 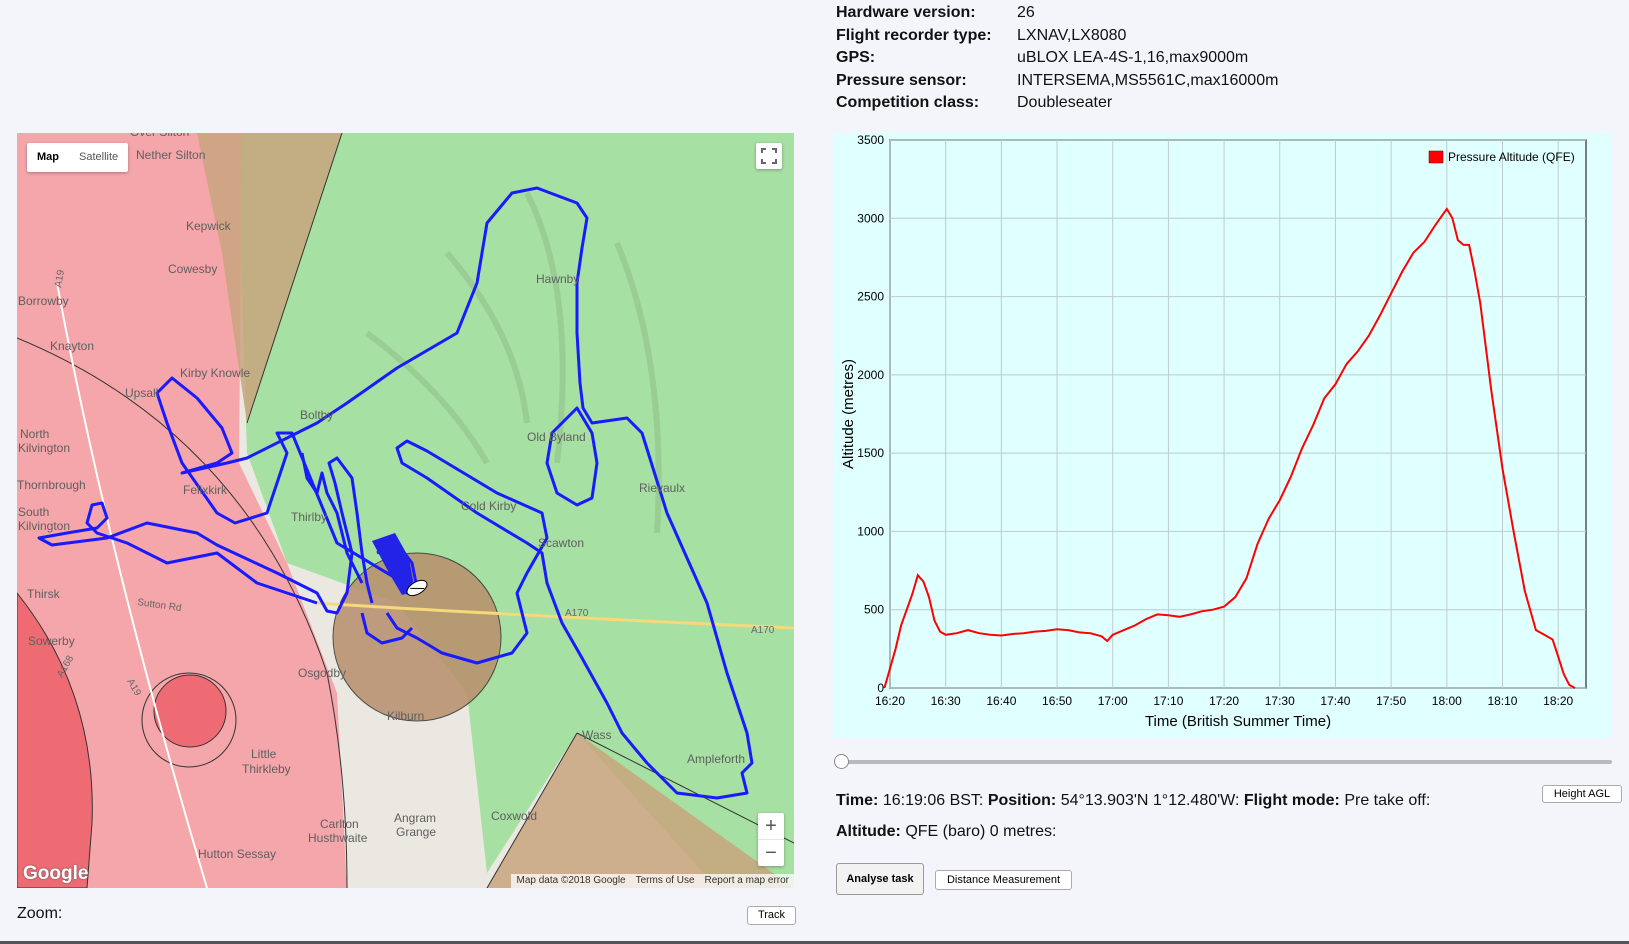 I want to click on place-label: Thirkleby, so click(x=266, y=769).